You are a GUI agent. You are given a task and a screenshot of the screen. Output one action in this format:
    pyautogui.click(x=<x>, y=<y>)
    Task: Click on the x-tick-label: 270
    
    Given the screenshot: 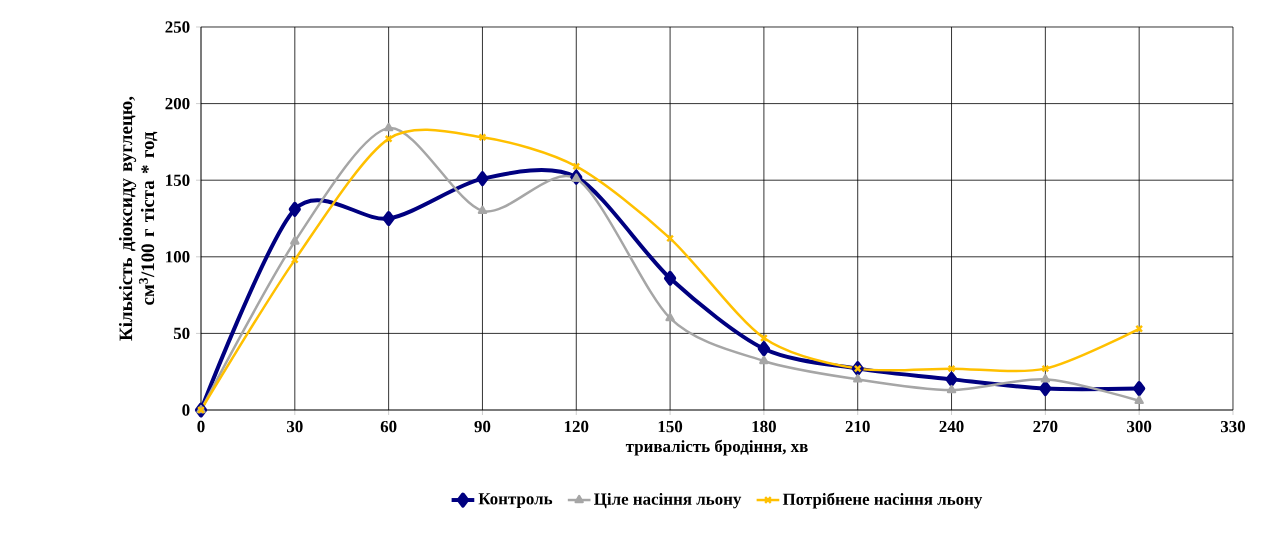 What is the action you would take?
    pyautogui.click(x=1045, y=426)
    